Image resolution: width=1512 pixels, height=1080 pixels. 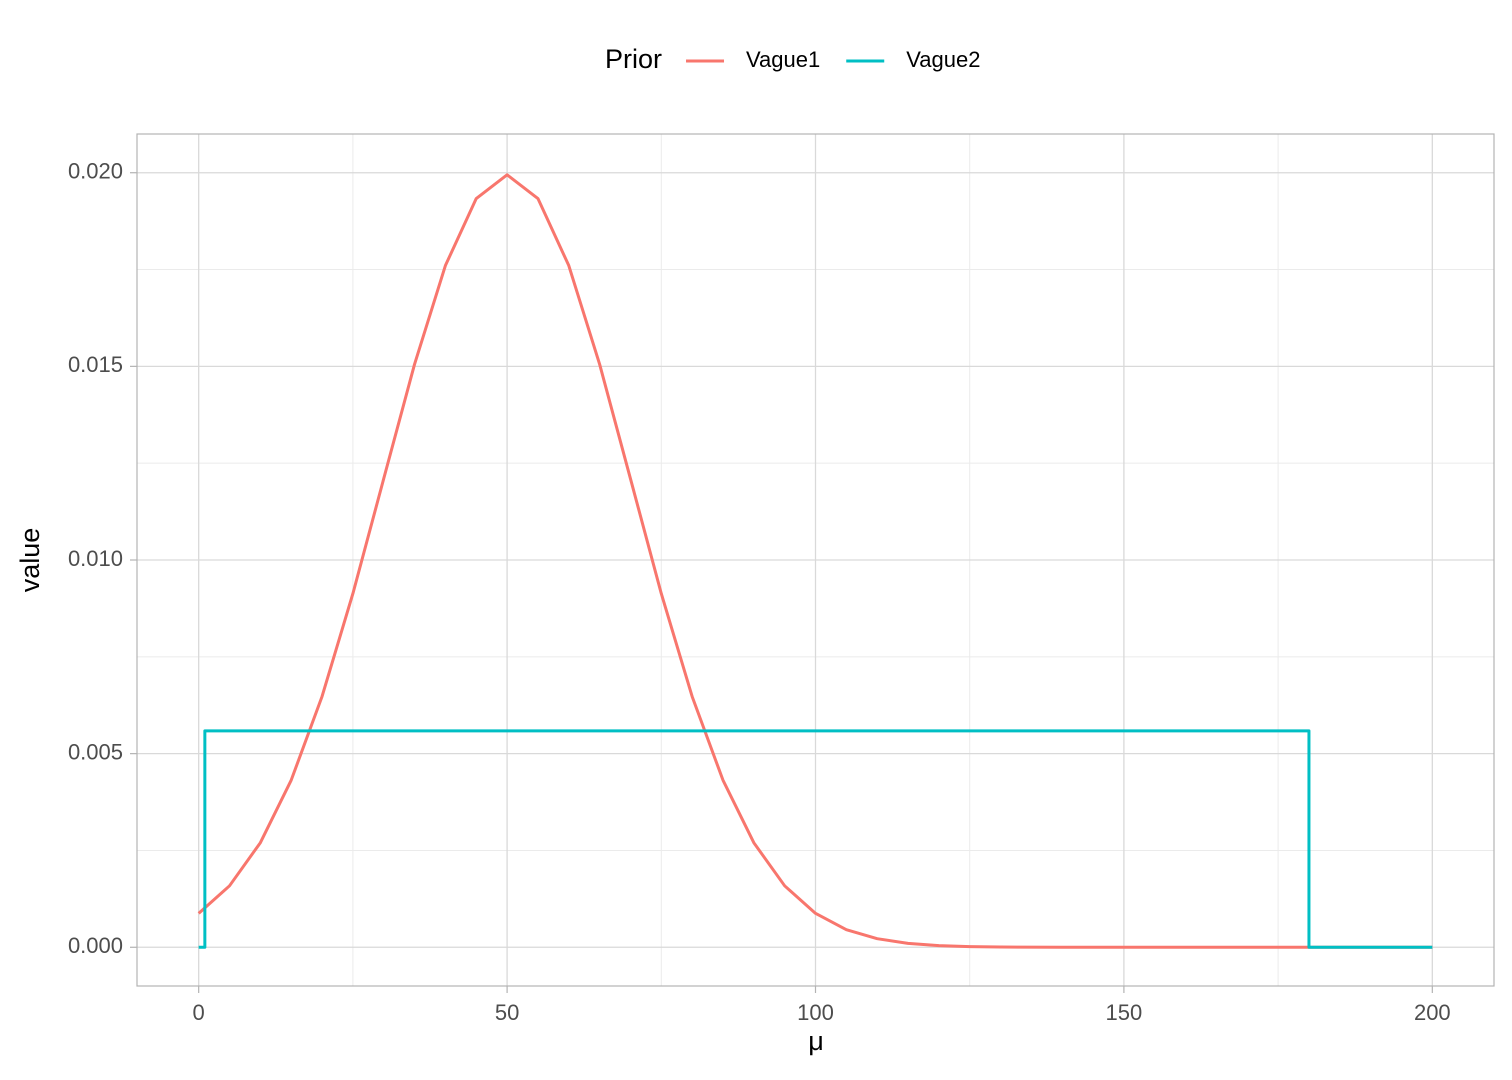 What do you see at coordinates (1432, 1012) in the screenshot?
I see `x-tick-label: 200` at bounding box center [1432, 1012].